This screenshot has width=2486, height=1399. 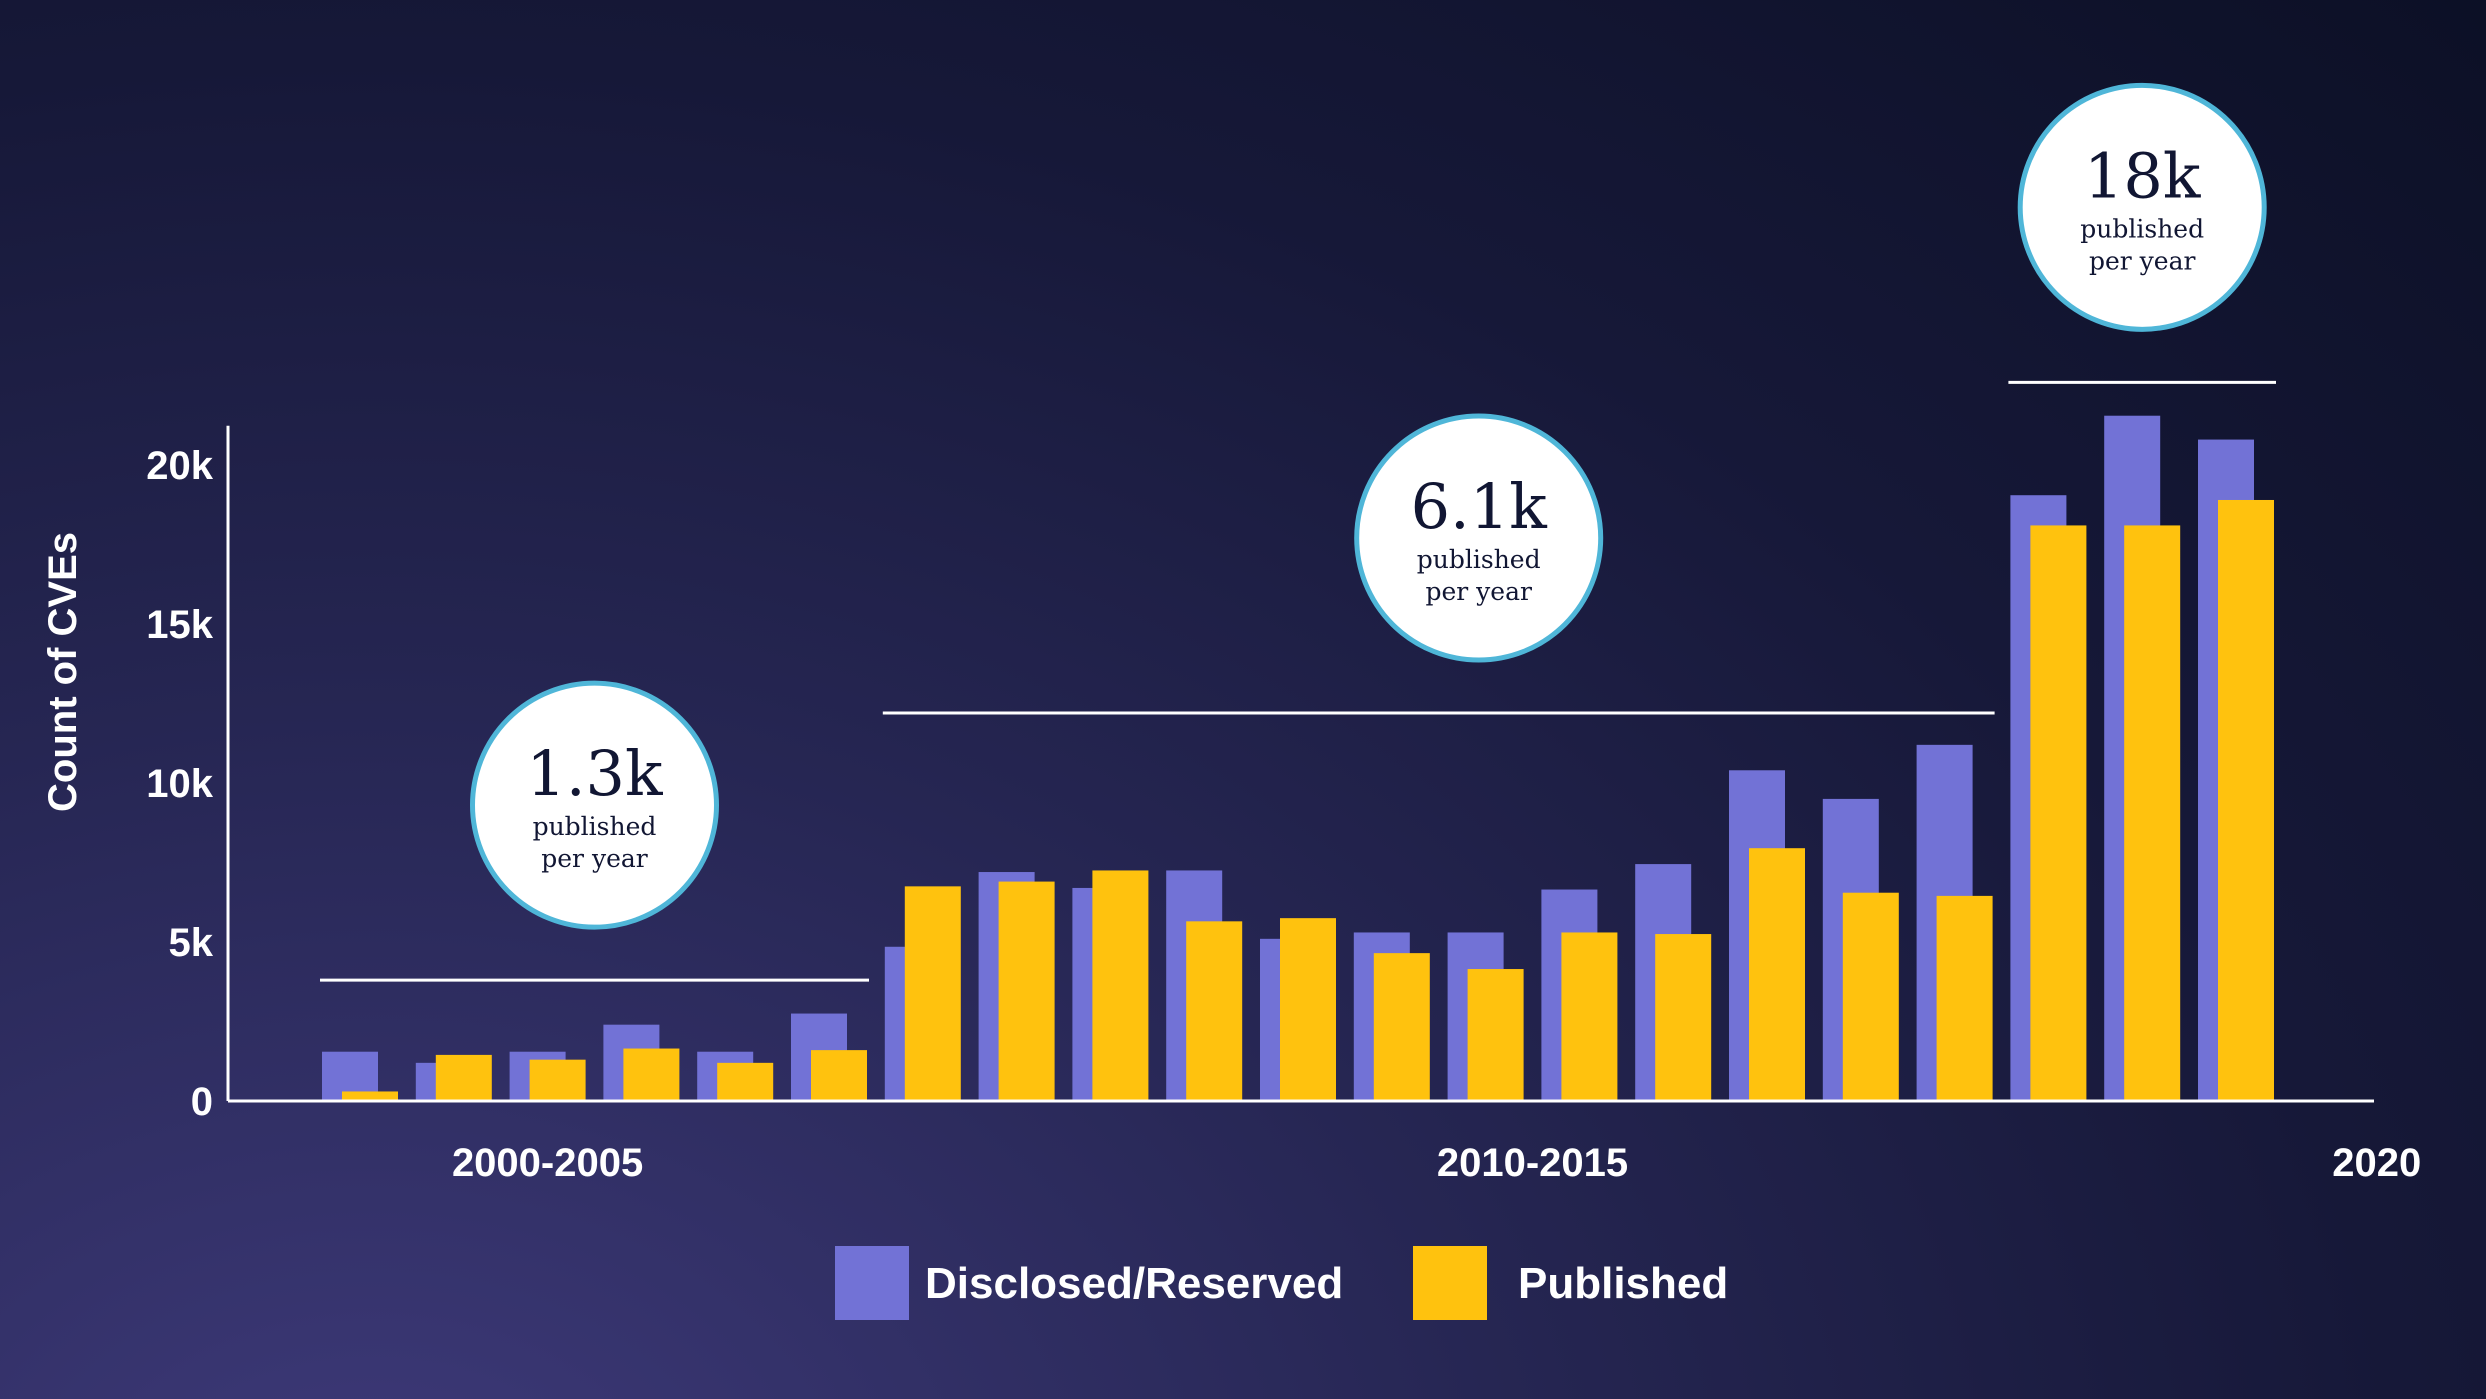 What do you see at coordinates (1120, 985) in the screenshot?
I see `bar-published-2008` at bounding box center [1120, 985].